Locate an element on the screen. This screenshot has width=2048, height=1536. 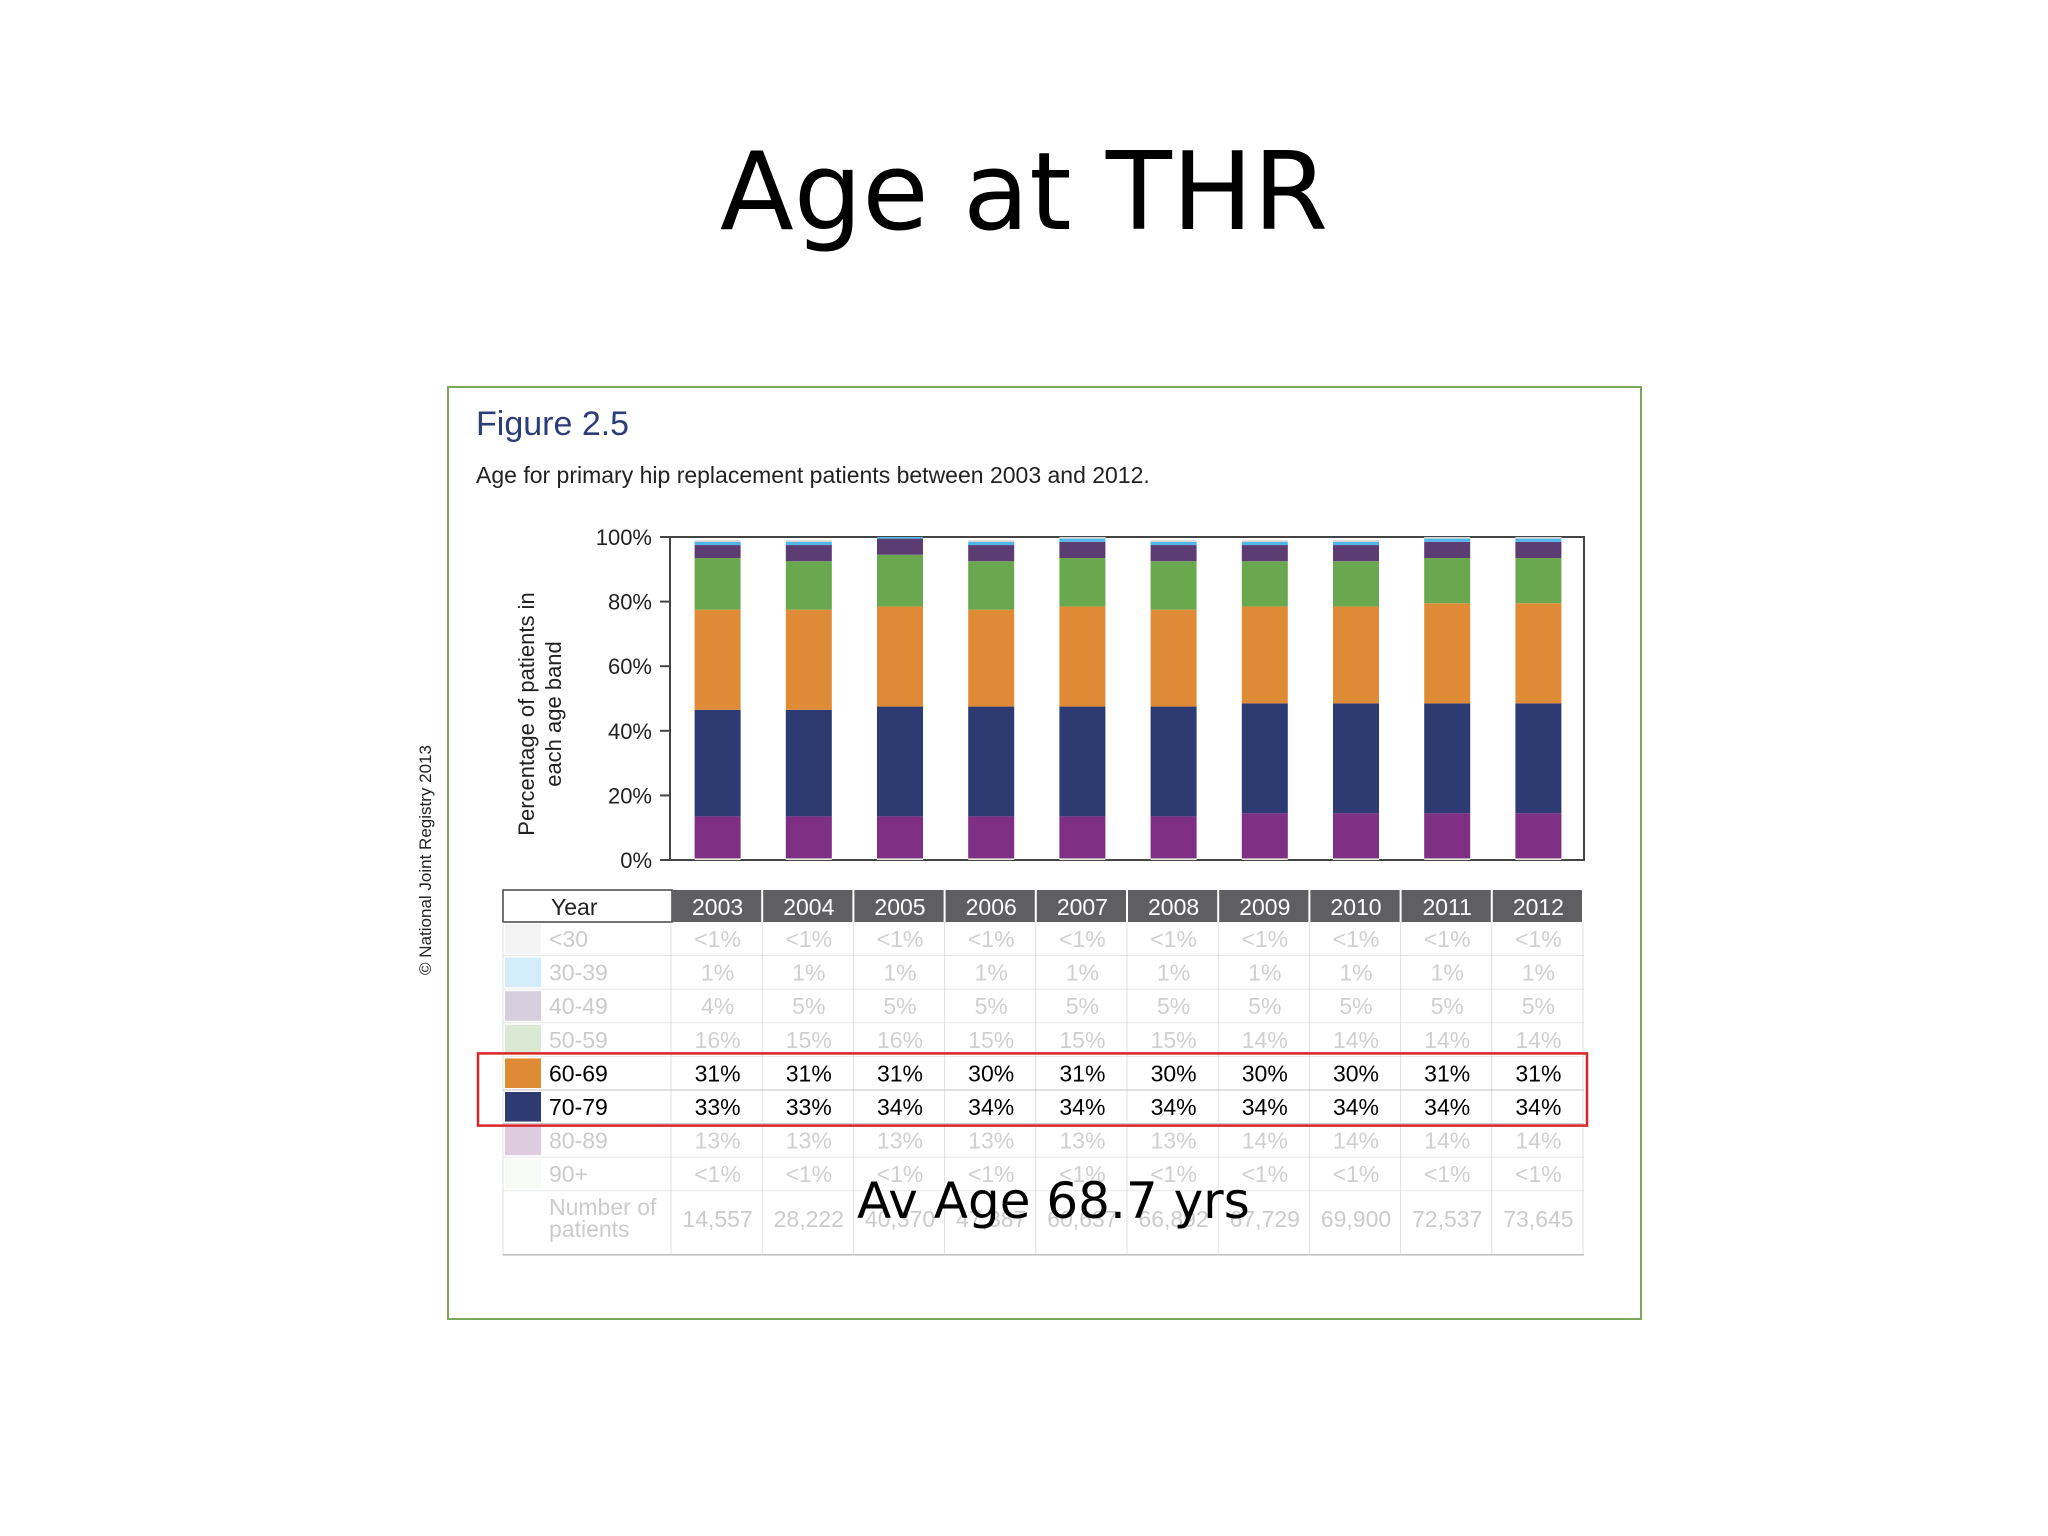
table-cell-70-79: 33% is located at coordinates (718, 1107).